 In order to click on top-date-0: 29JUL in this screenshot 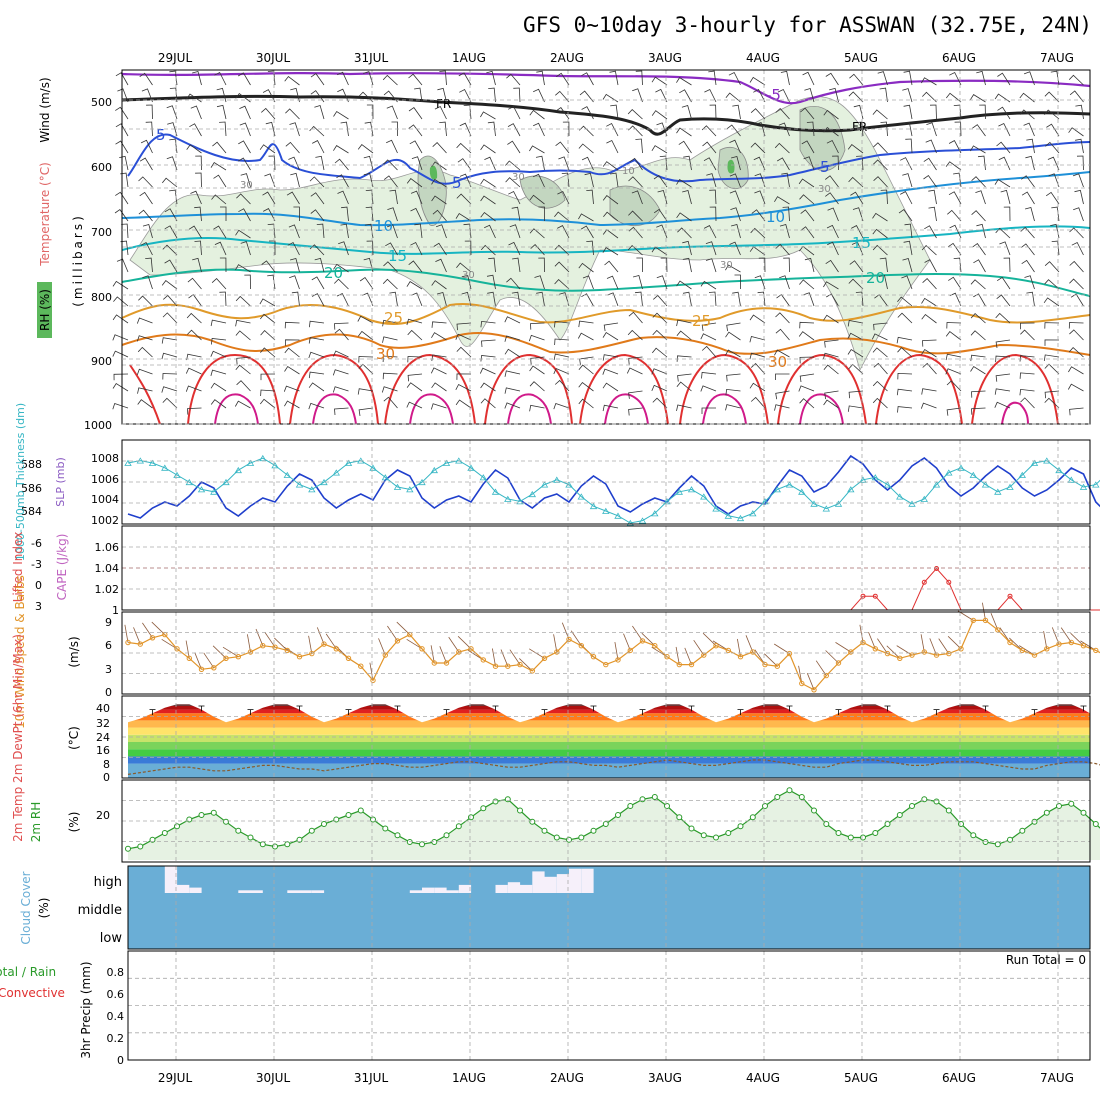, I will do `click(175, 58)`.